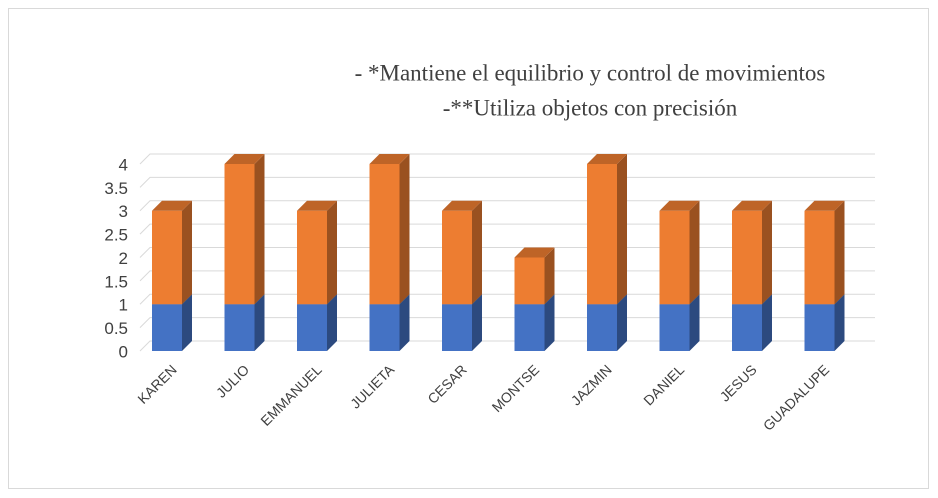  I want to click on y-tick-label: 4, so click(123, 164).